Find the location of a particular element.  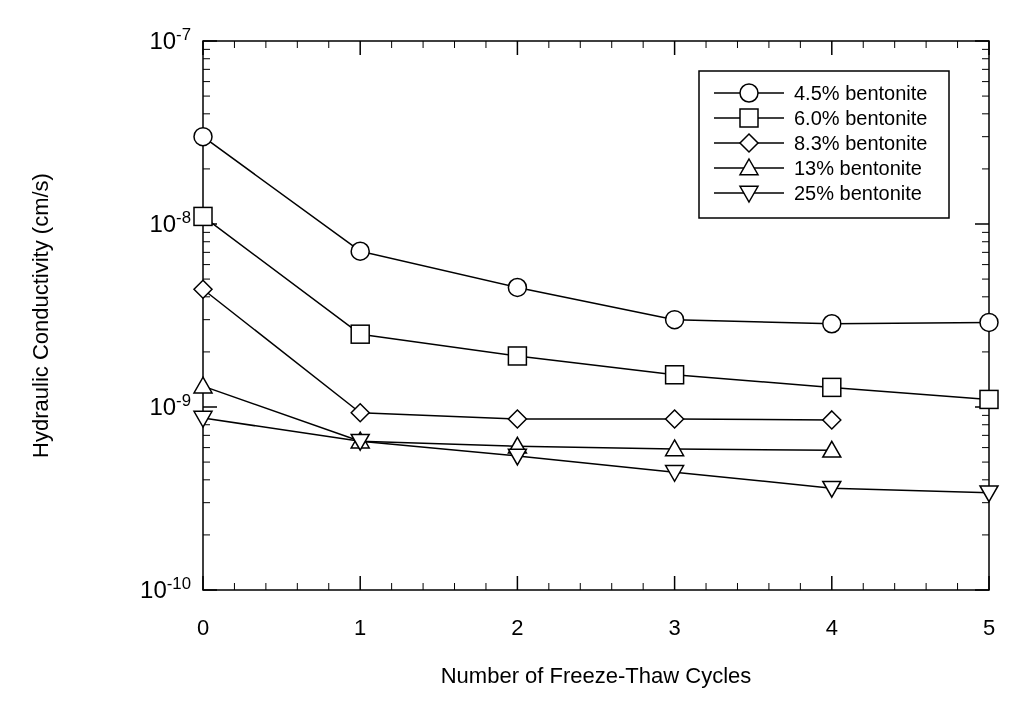

y-tick-label: 10$^{-8}$ is located at coordinates (170, 222).